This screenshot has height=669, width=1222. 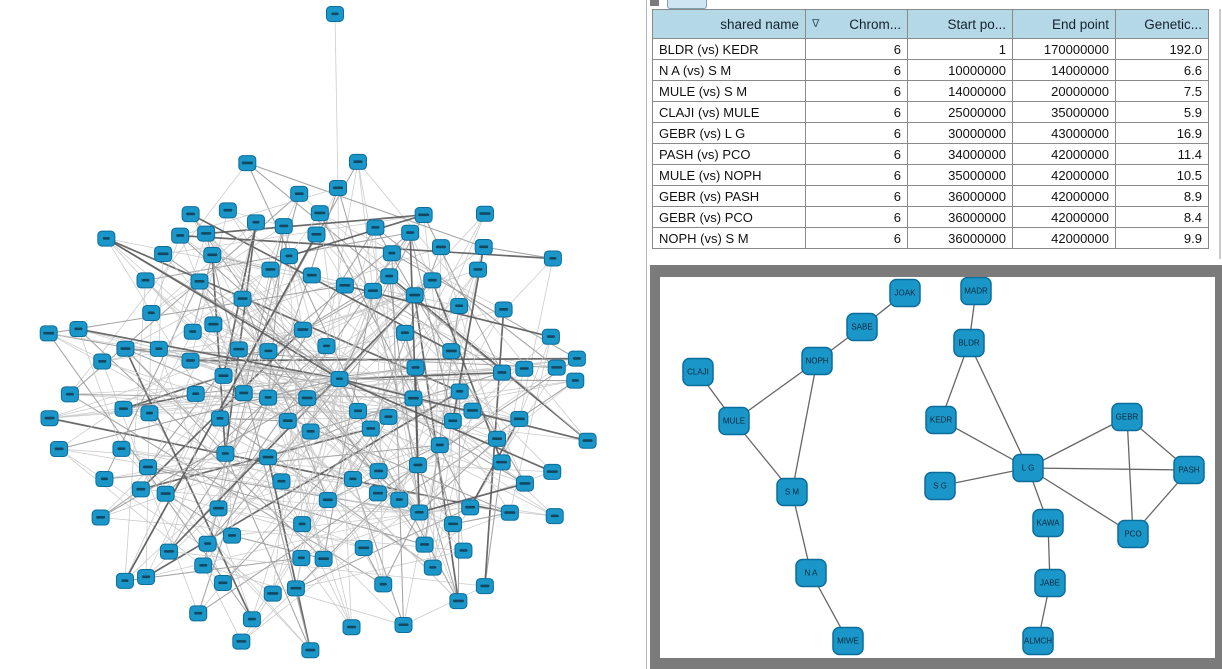 What do you see at coordinates (817, 361) in the screenshot?
I see `network-node-NOPH: NOPH` at bounding box center [817, 361].